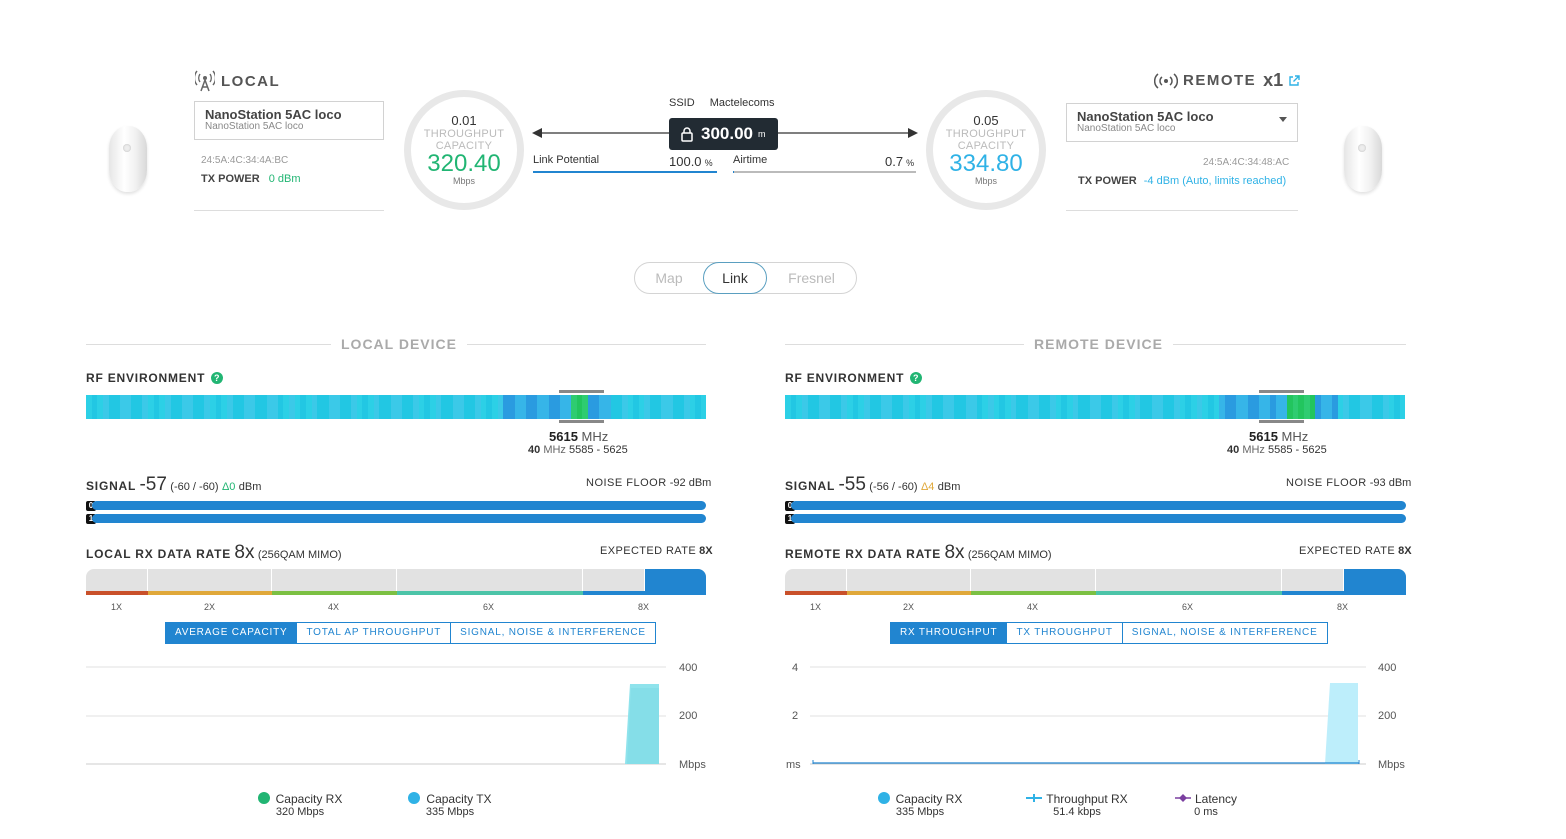 This screenshot has height=839, width=1566. What do you see at coordinates (464, 120) in the screenshot?
I see `local-throughput: 0.01` at bounding box center [464, 120].